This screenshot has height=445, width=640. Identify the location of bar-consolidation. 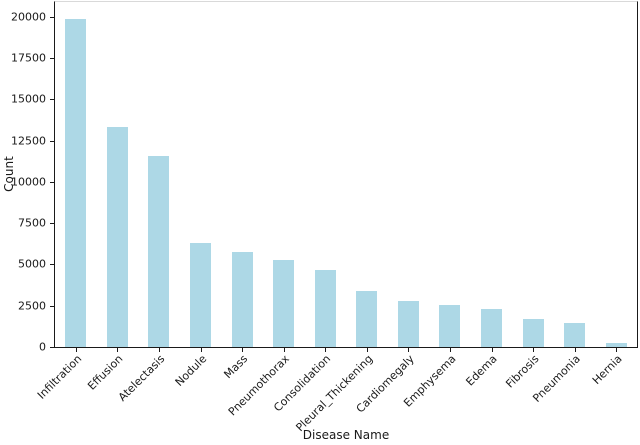
(325, 308).